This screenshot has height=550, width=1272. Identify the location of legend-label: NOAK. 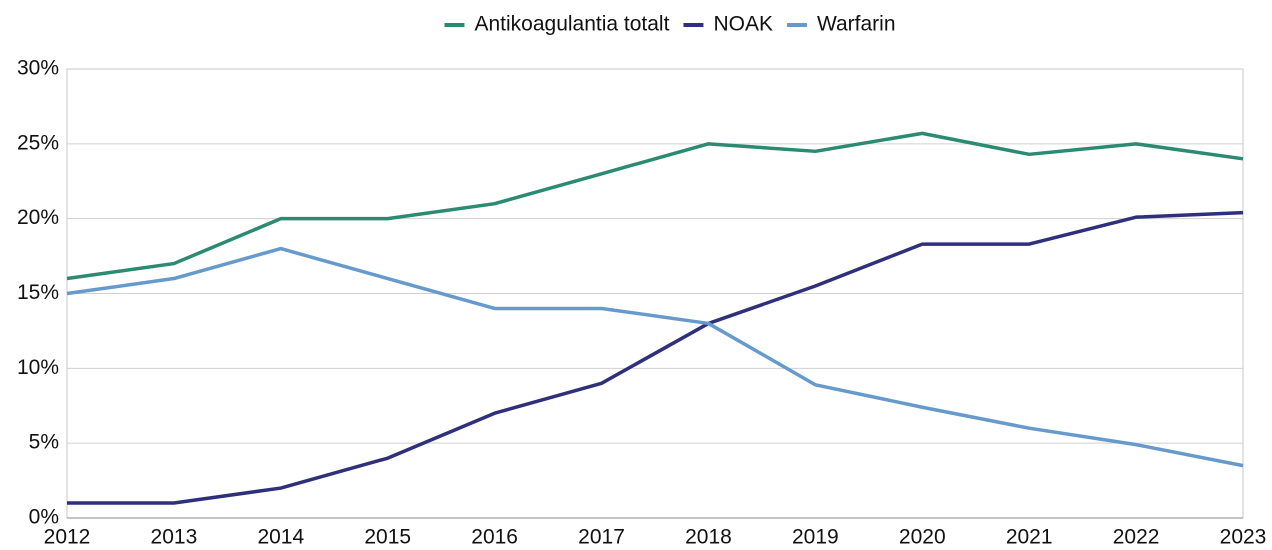
(743, 24).